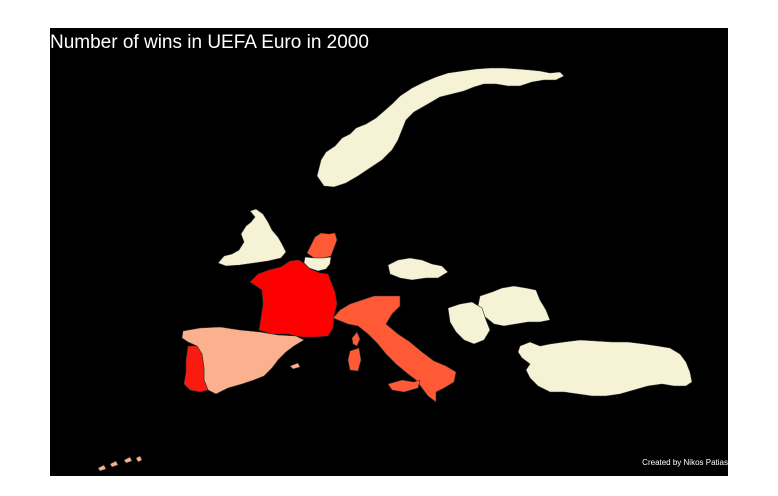 The width and height of the screenshot is (778, 496). I want to click on country-turkey, so click(605, 368).